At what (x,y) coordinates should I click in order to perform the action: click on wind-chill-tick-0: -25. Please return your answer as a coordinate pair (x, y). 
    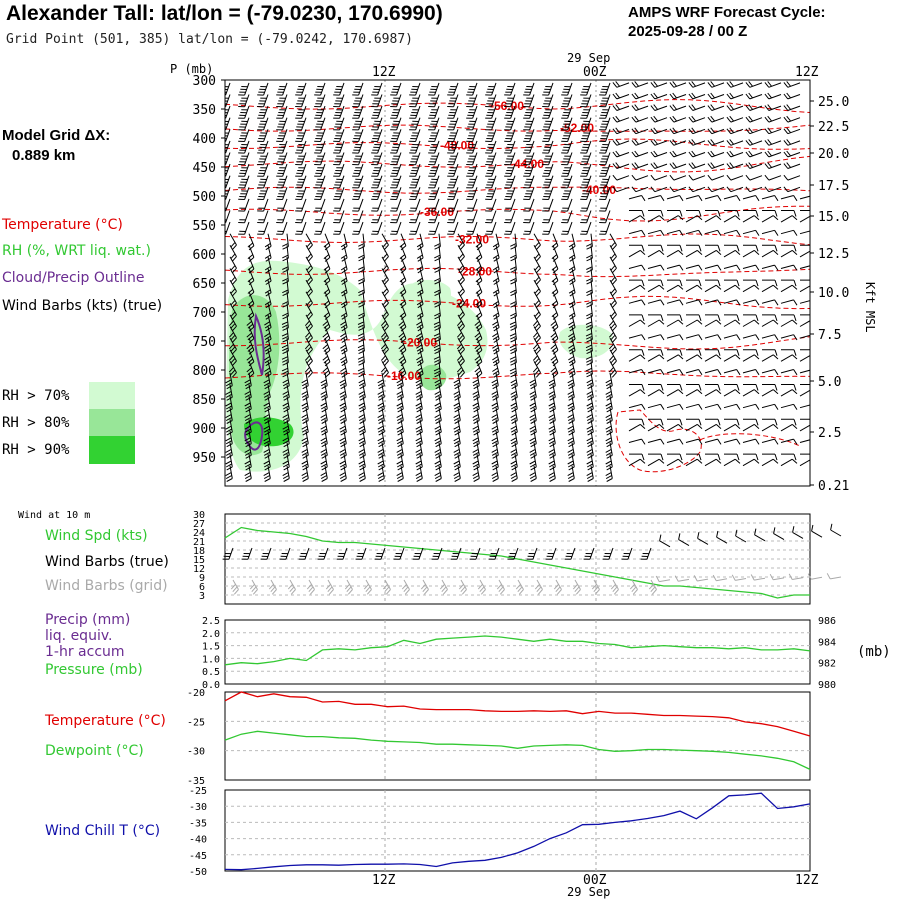
    Looking at the image, I should click on (198, 791).